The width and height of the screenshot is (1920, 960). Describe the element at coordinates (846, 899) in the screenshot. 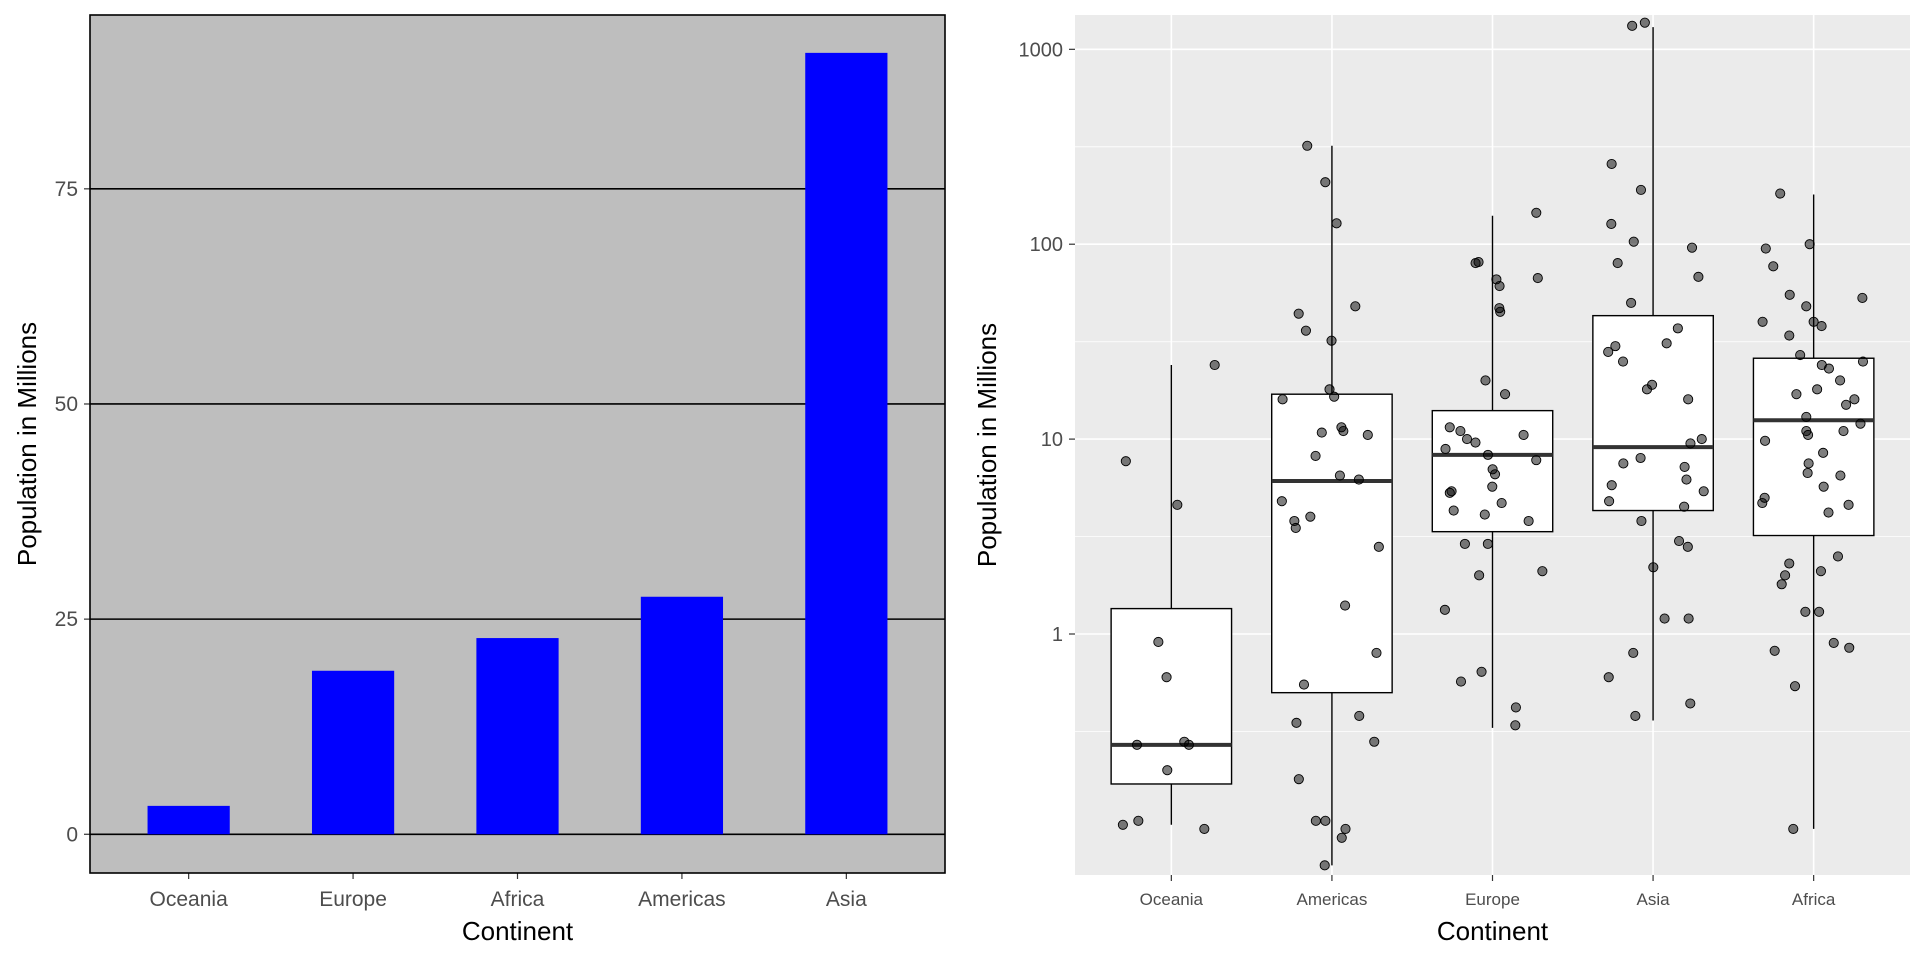

I see `x-tick-label: Asia` at that location.